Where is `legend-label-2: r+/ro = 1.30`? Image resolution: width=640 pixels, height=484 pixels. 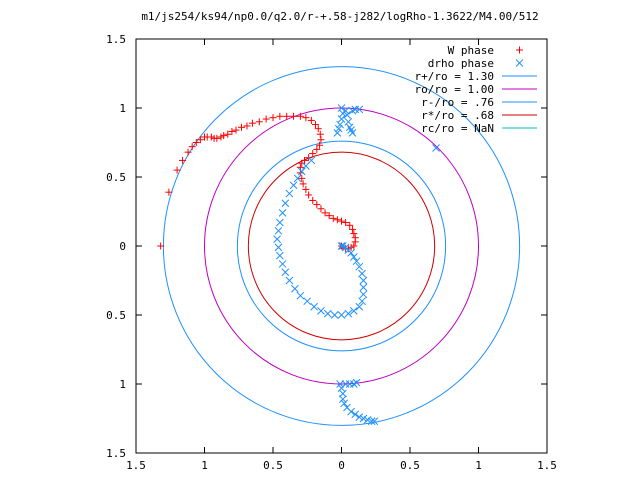
legend-label-2: r+/ro = 1.30 is located at coordinates (454, 76).